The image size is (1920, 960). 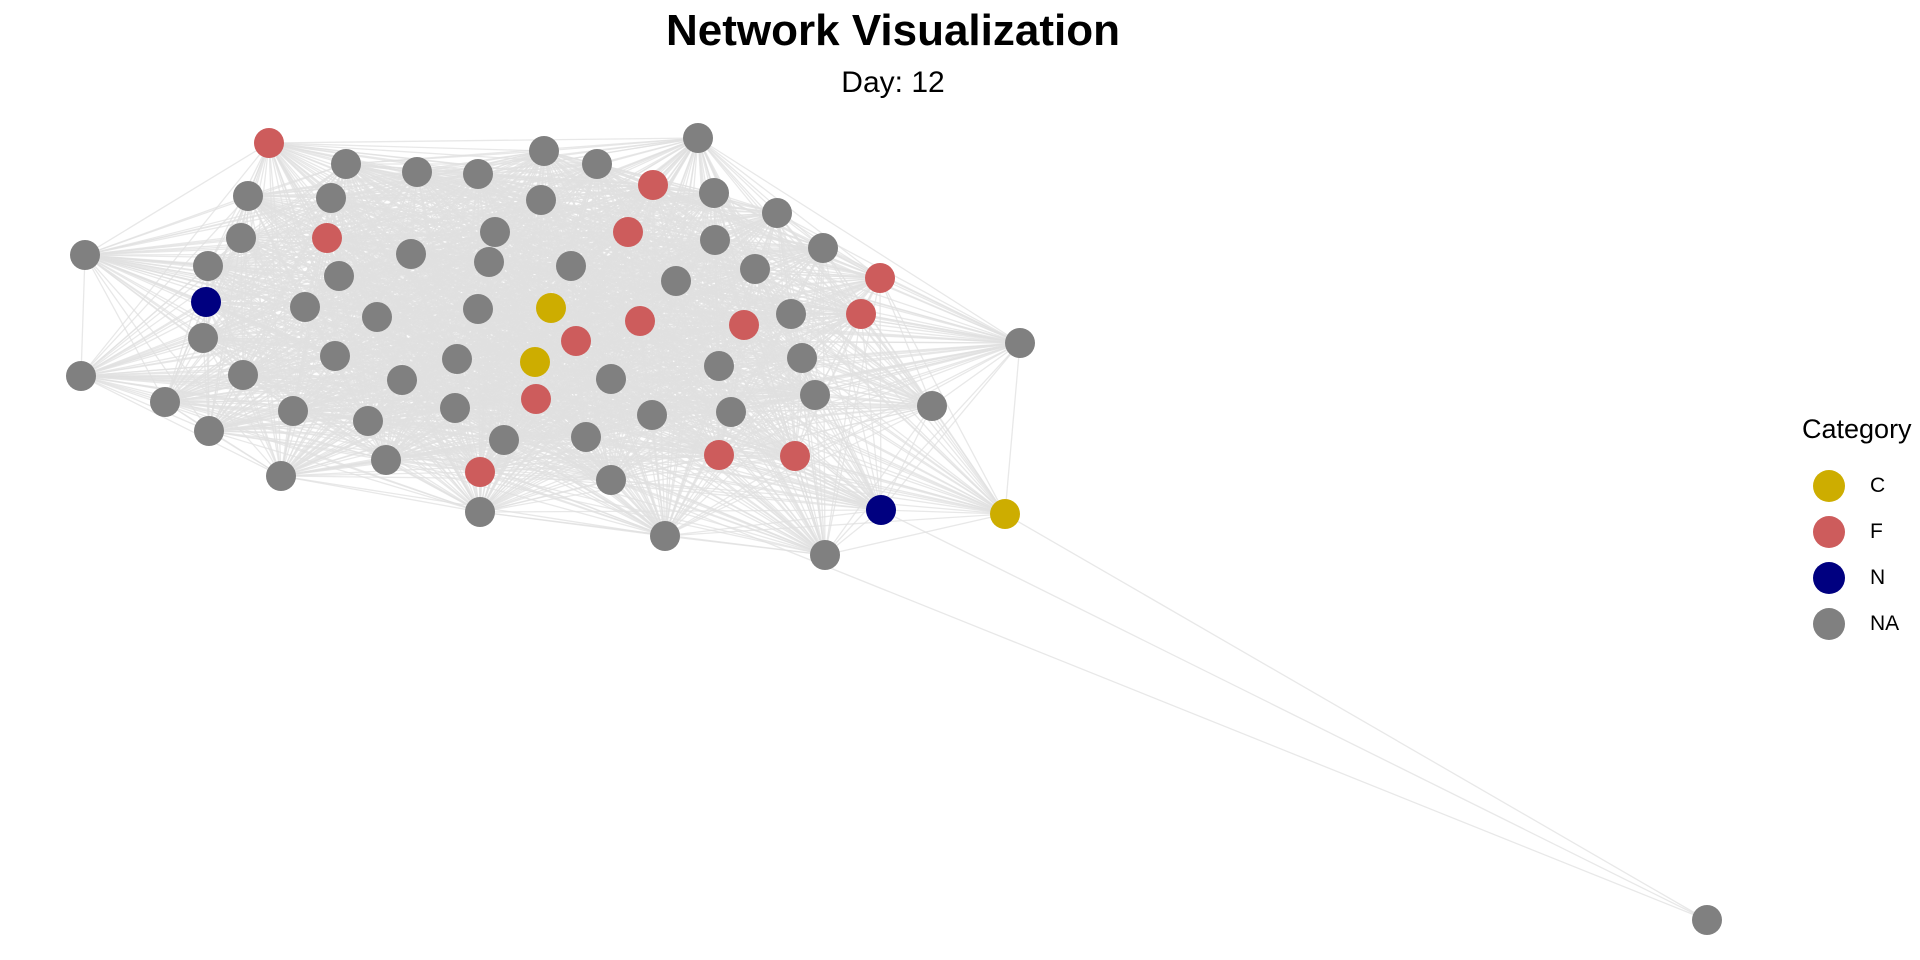 I want to click on legend-item-c: C, so click(x=1857, y=486).